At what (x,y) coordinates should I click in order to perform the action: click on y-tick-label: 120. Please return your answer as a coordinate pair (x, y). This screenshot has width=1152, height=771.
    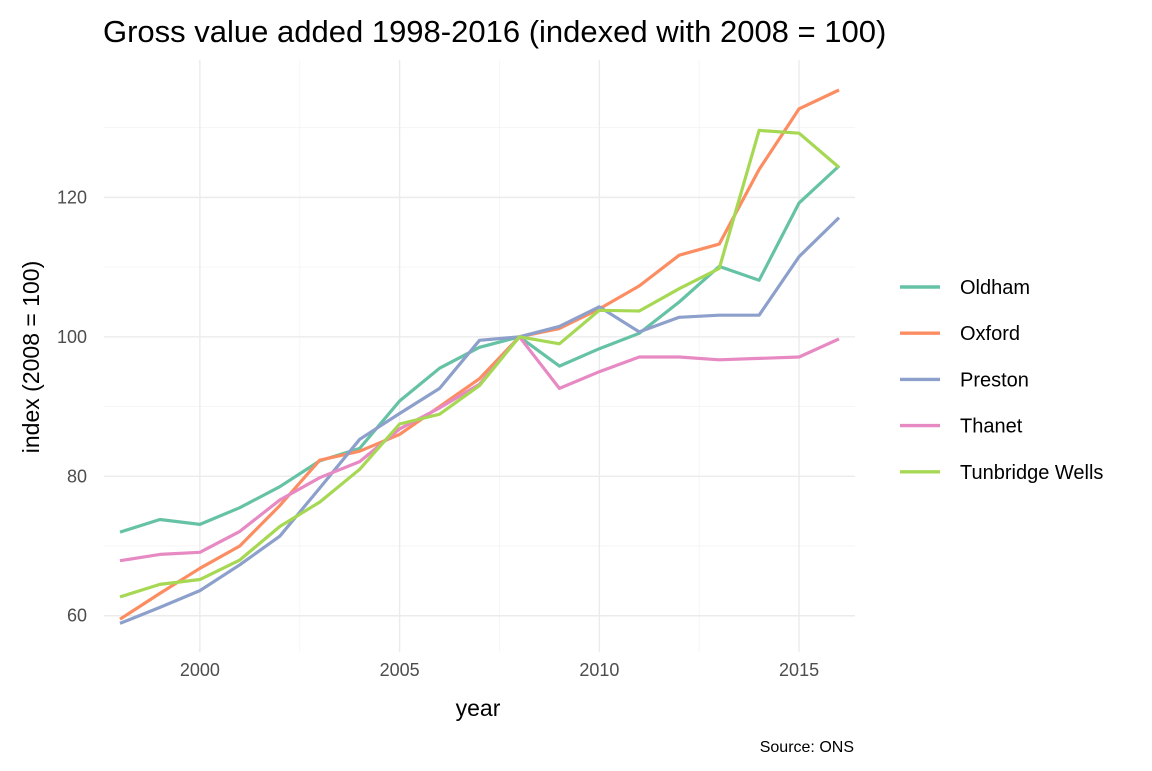
    Looking at the image, I should click on (72, 197).